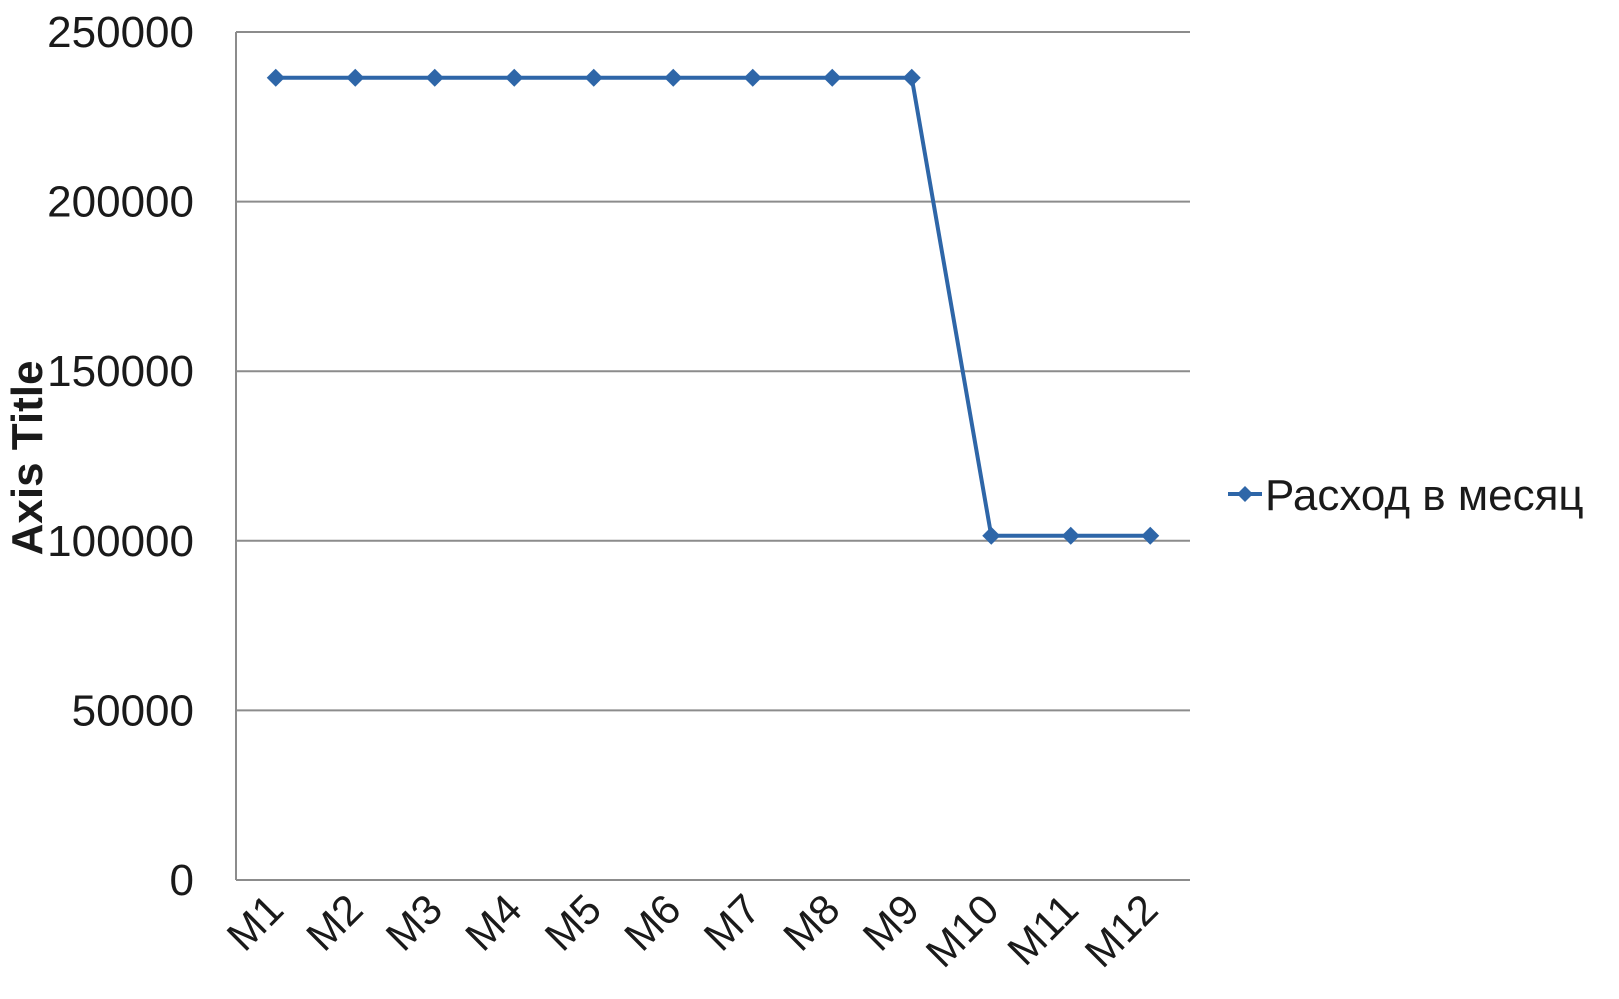 The image size is (1619, 999). I want to click on y-tick-label: 100000, so click(120, 541).